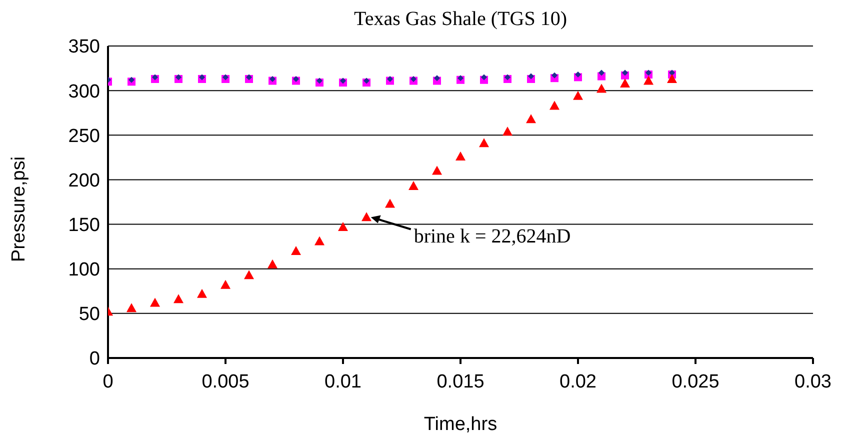 Image resolution: width=844 pixels, height=442 pixels. I want to click on y-tick-label: 150, so click(84, 225).